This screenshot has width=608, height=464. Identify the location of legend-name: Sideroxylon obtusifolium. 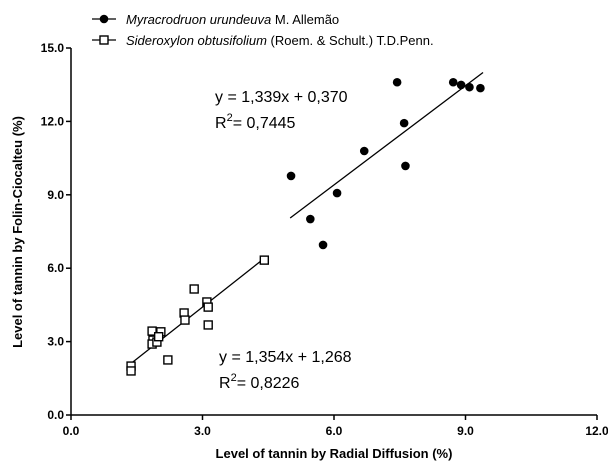
(196, 40).